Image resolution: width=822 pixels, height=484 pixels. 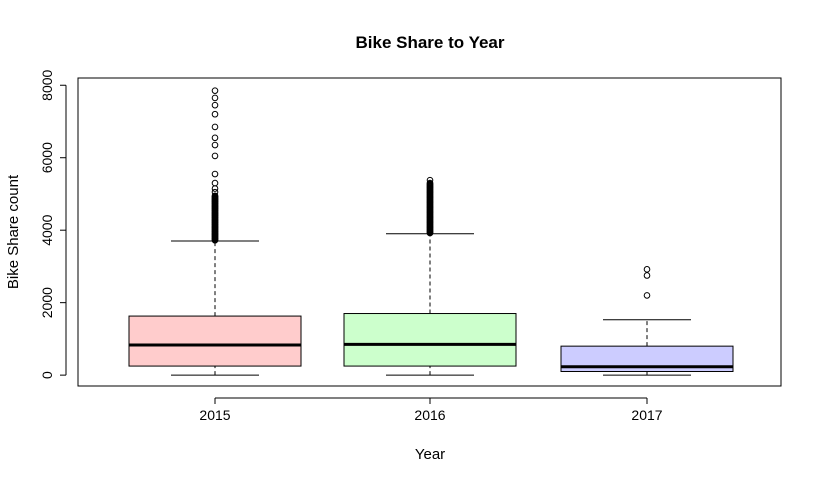 I want to click on y-tick-label: 8000, so click(x=47, y=84).